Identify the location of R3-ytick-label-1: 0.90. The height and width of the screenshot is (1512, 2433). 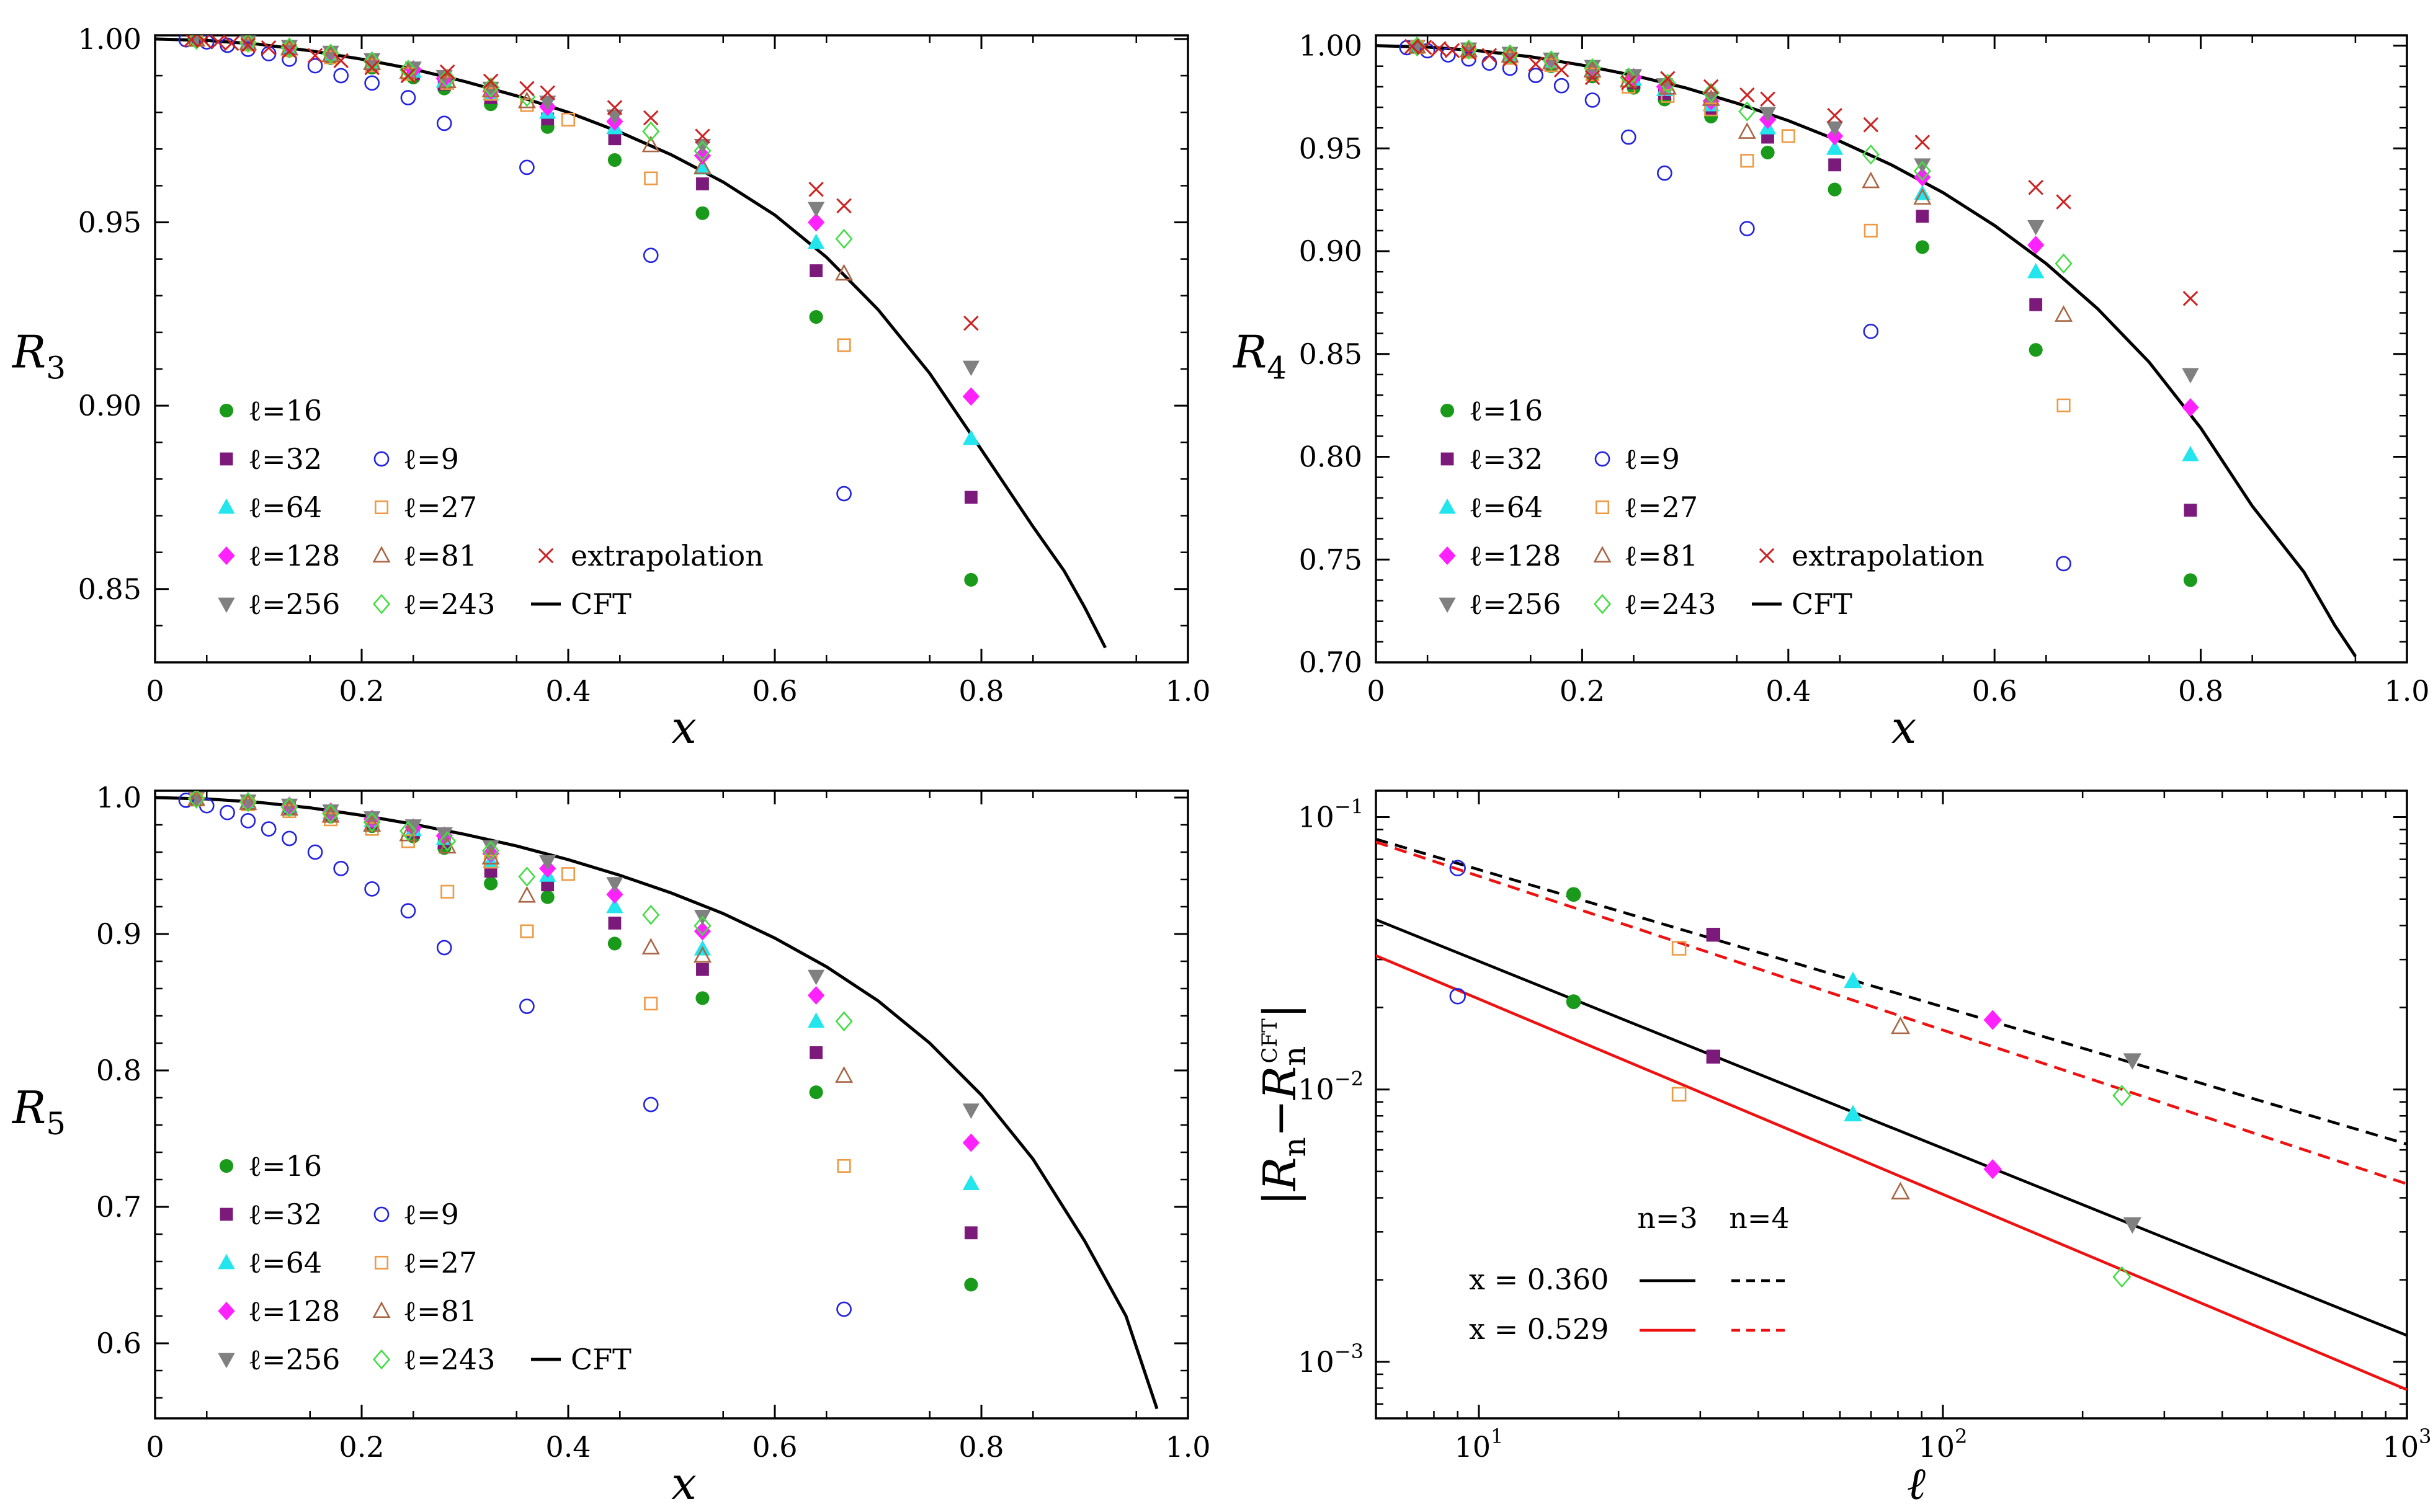
(109, 405).